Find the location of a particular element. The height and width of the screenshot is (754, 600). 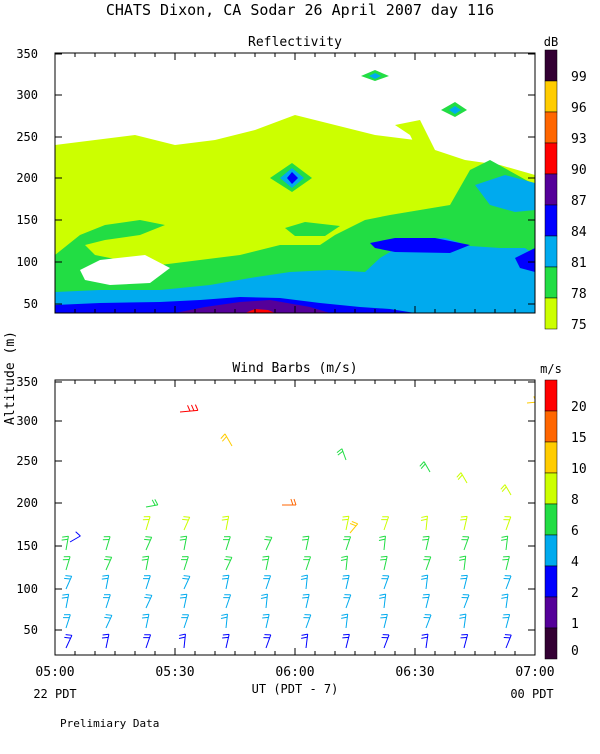

wind-colorbar-label: 1 is located at coordinates (575, 624).